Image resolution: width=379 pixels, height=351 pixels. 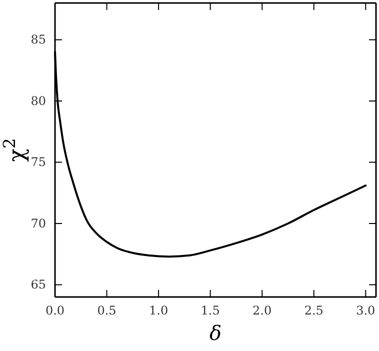 I want to click on x-tick-label: 0.0, so click(x=55, y=311).